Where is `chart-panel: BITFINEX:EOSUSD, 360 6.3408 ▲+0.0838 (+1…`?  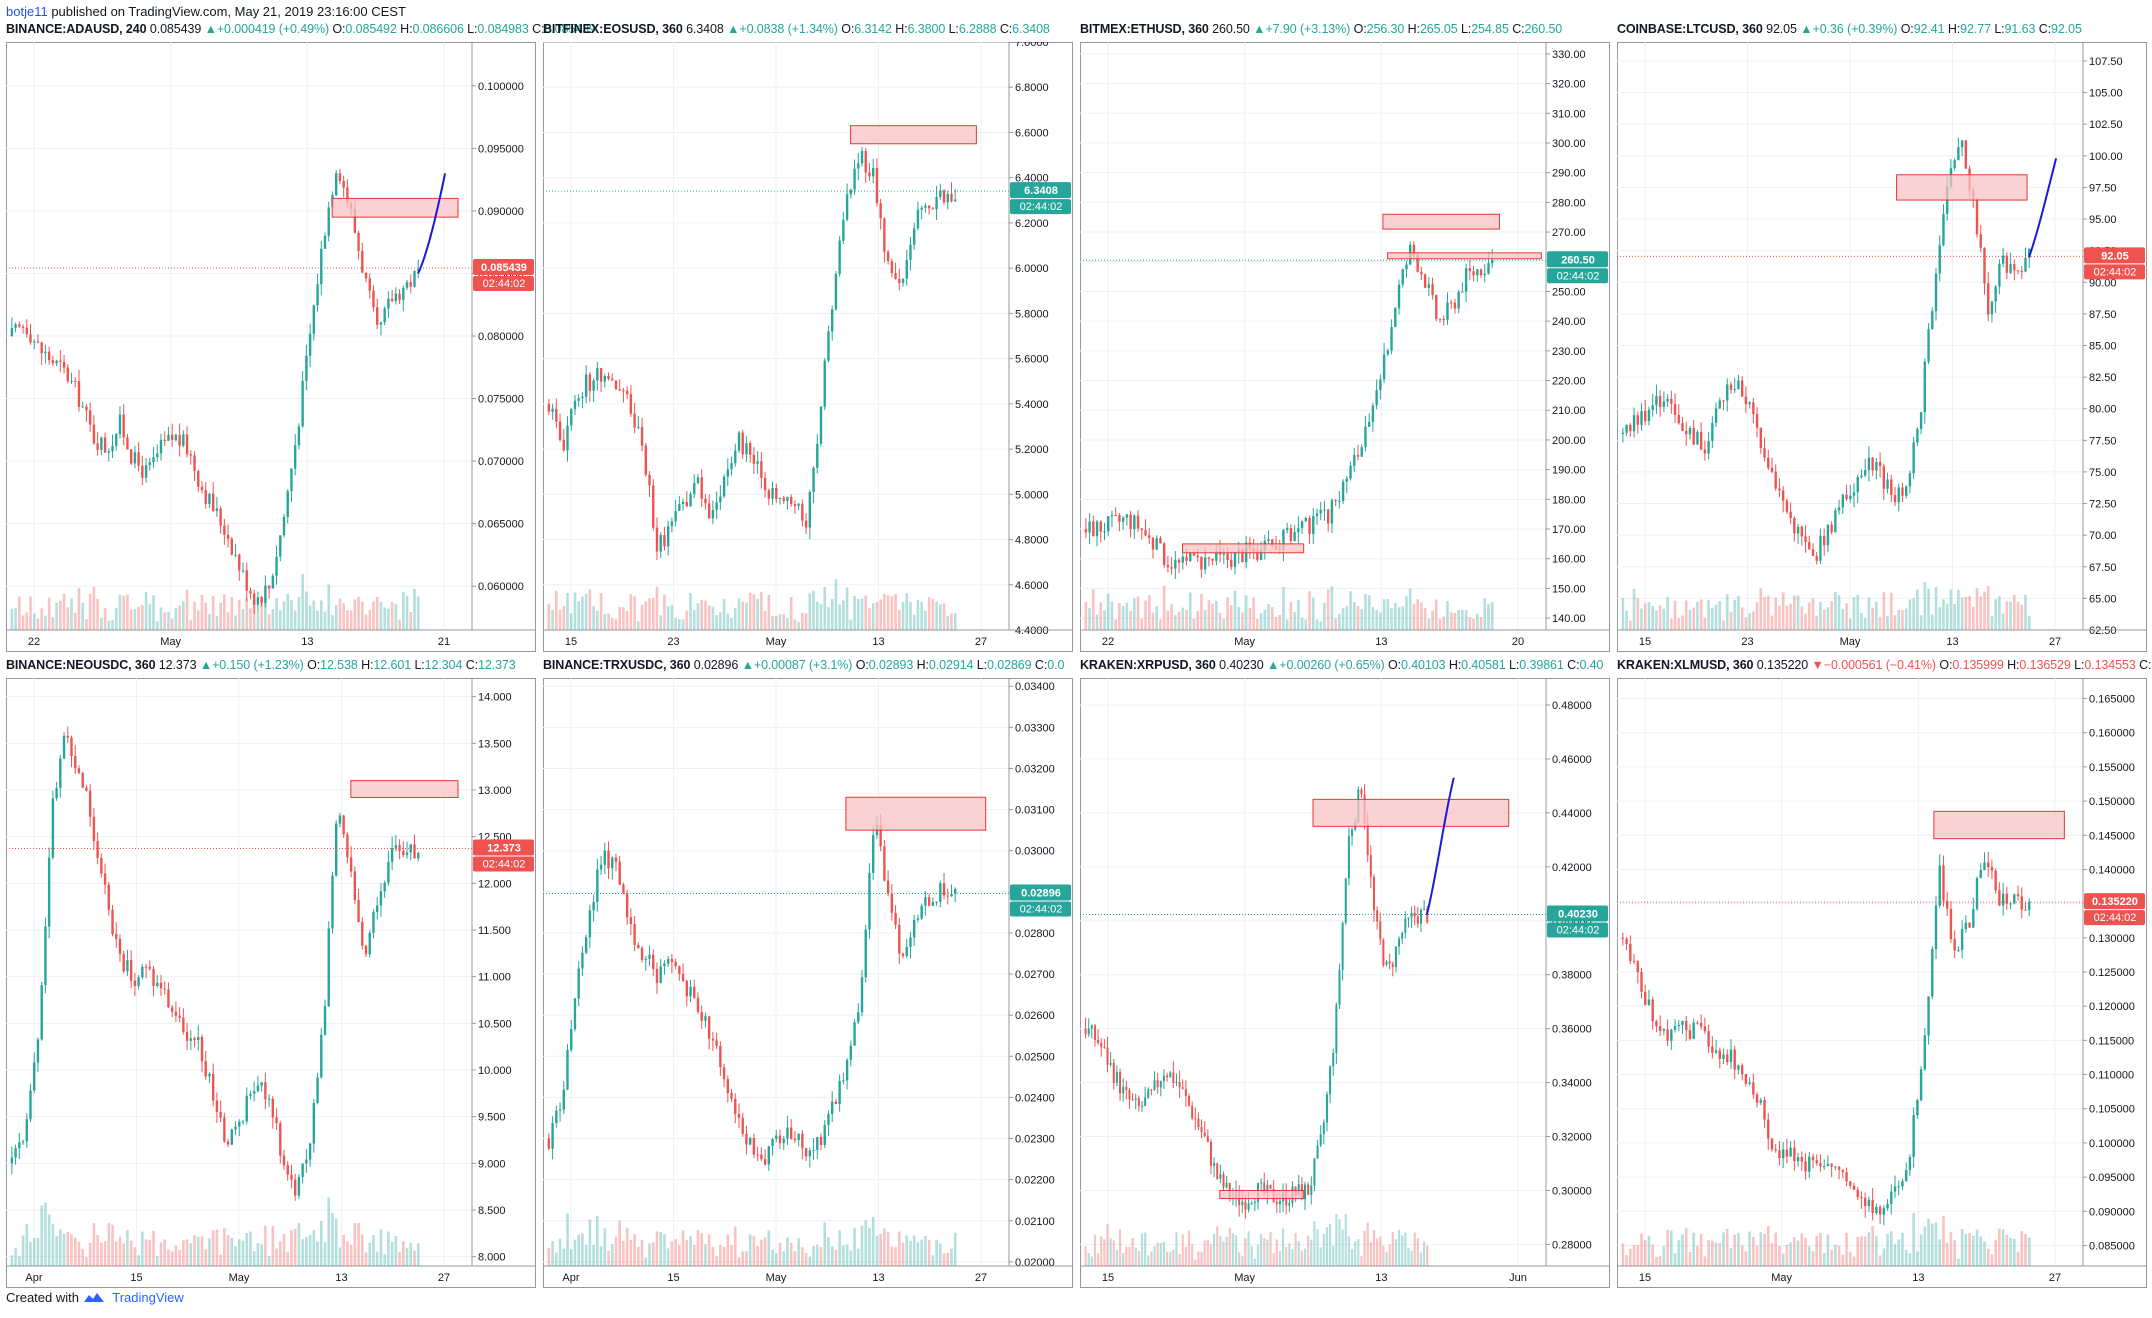 chart-panel: BITFINEX:EOSUSD, 360 6.3408 ▲+0.0838 (+1… is located at coordinates (808, 337).